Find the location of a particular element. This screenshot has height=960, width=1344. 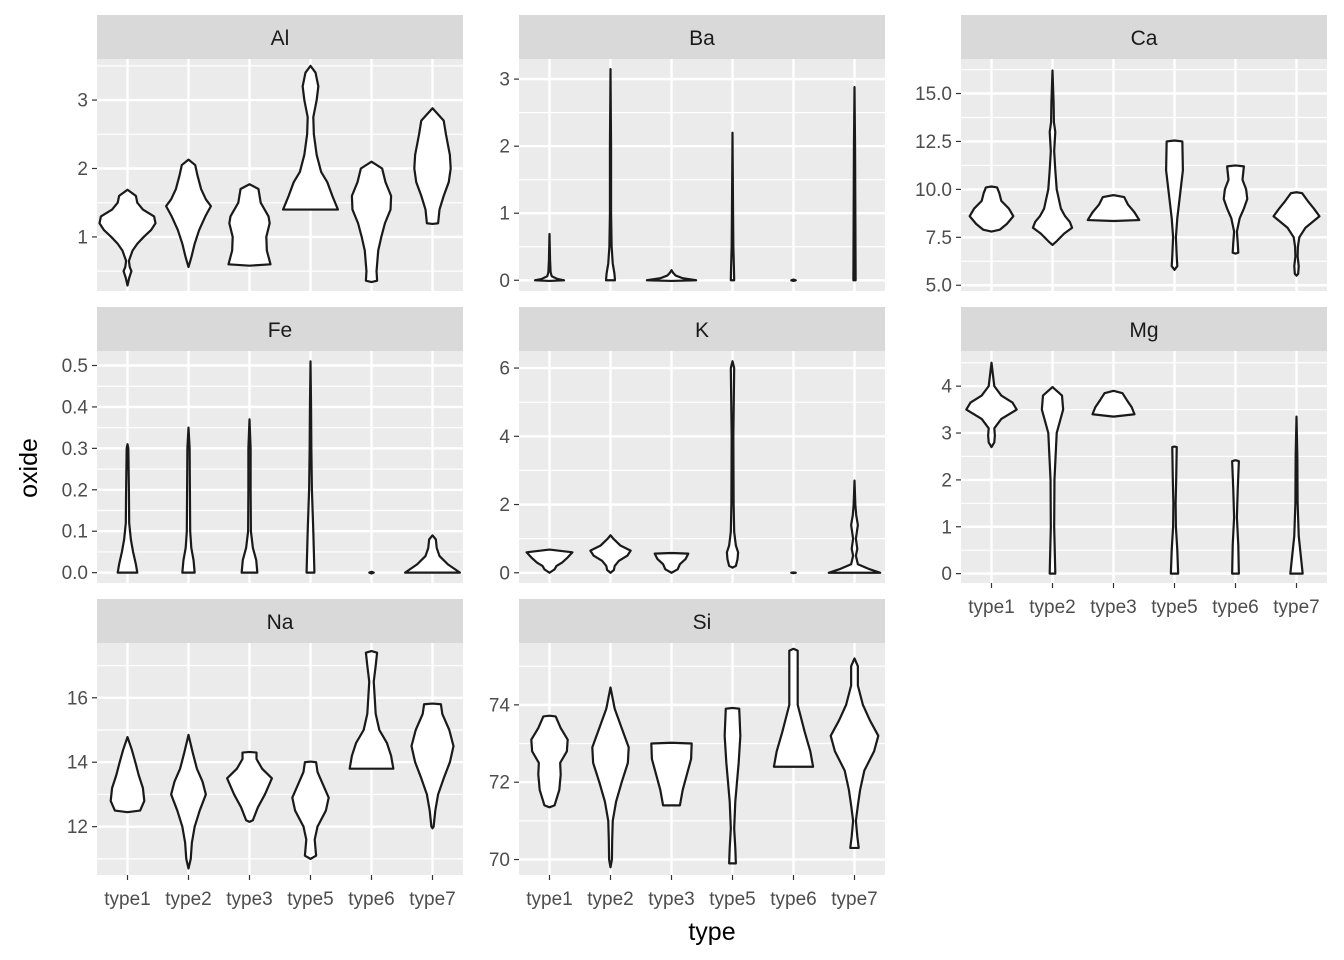

y-tick-label: 15.0 is located at coordinates (933, 94).